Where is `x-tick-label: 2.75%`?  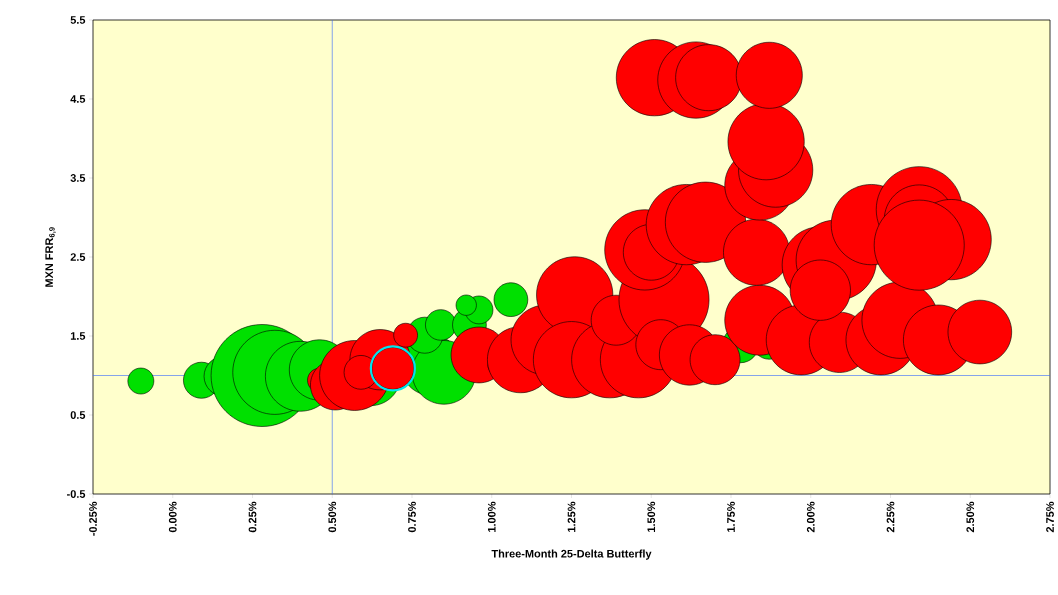
x-tick-label: 2.75% is located at coordinates (1050, 517).